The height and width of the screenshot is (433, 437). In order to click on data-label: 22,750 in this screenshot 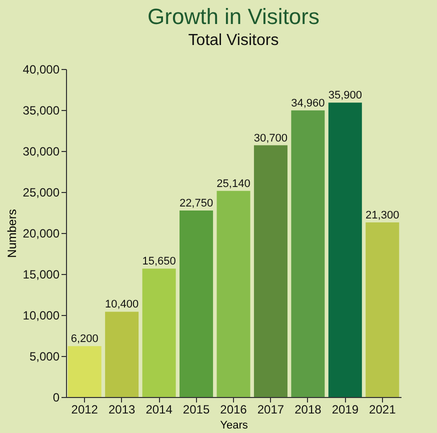, I will do `click(196, 203)`.